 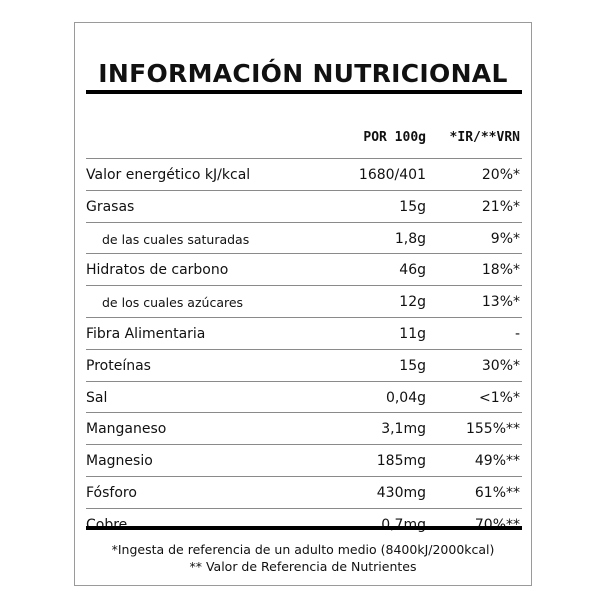 What do you see at coordinates (304, 205) in the screenshot?
I see `table-row: Grasas 15g 21%*` at bounding box center [304, 205].